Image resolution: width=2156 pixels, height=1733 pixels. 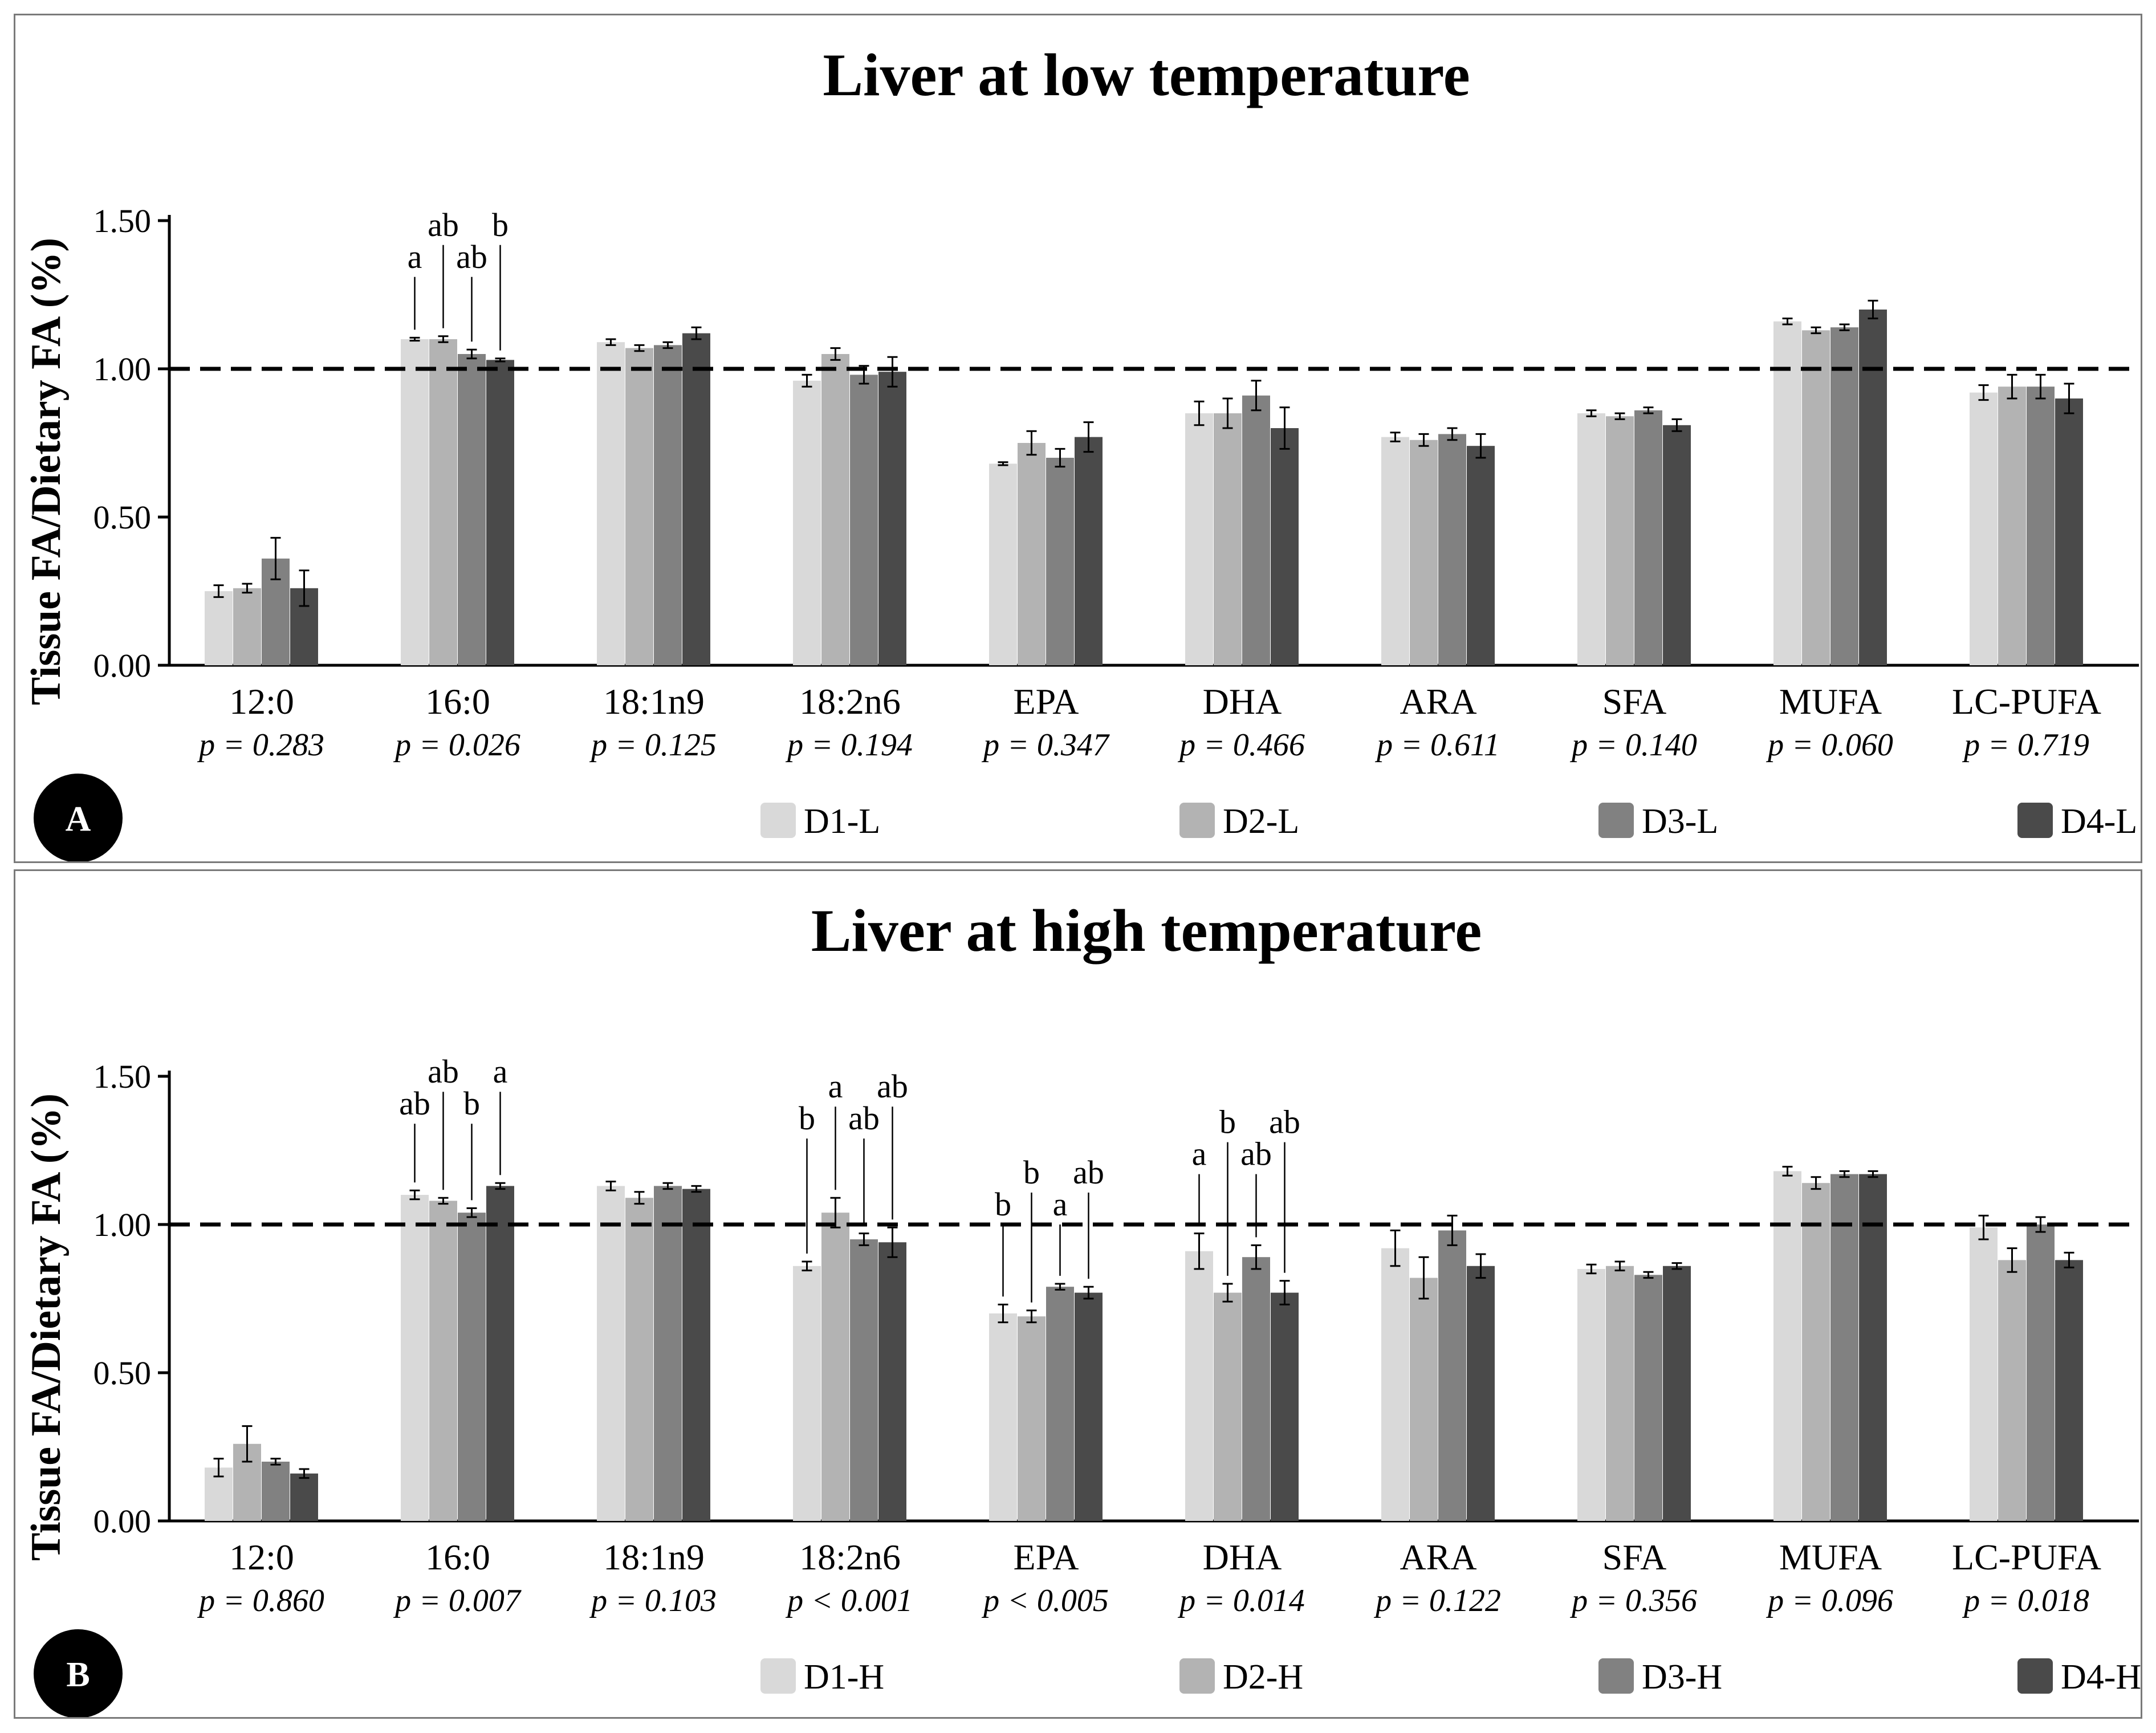 What do you see at coordinates (1437, 1601) in the screenshot?
I see `p-value-label: p = 0.122` at bounding box center [1437, 1601].